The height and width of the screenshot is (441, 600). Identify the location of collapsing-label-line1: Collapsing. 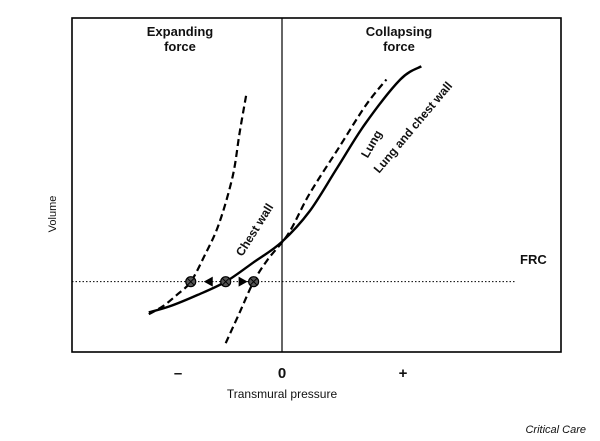
(399, 31).